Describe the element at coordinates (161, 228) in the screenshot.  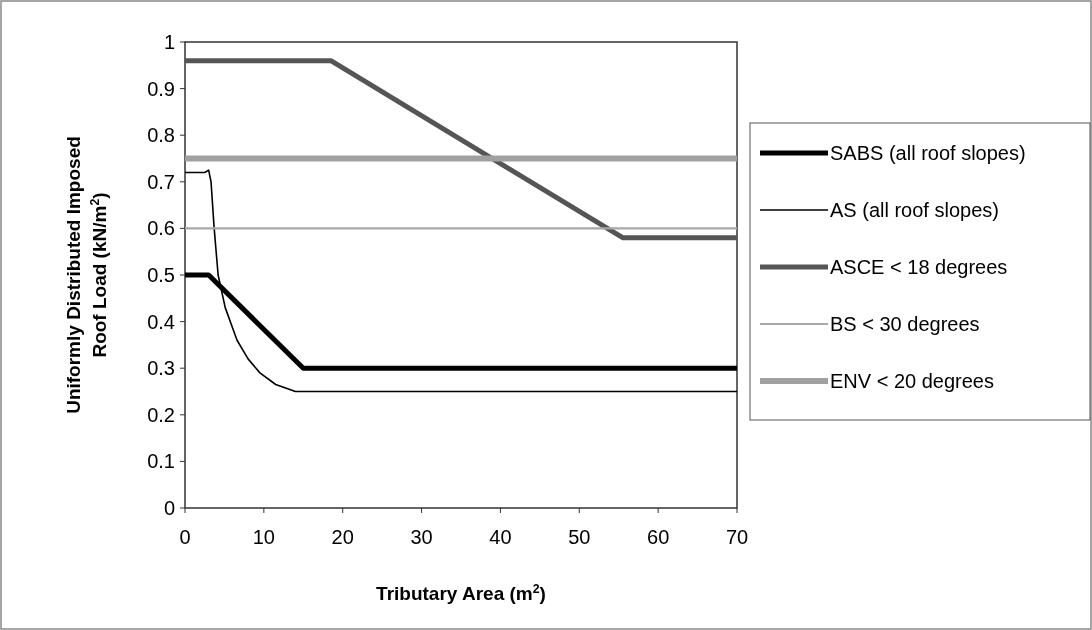
I see `y-tick-label: 0.6` at that location.